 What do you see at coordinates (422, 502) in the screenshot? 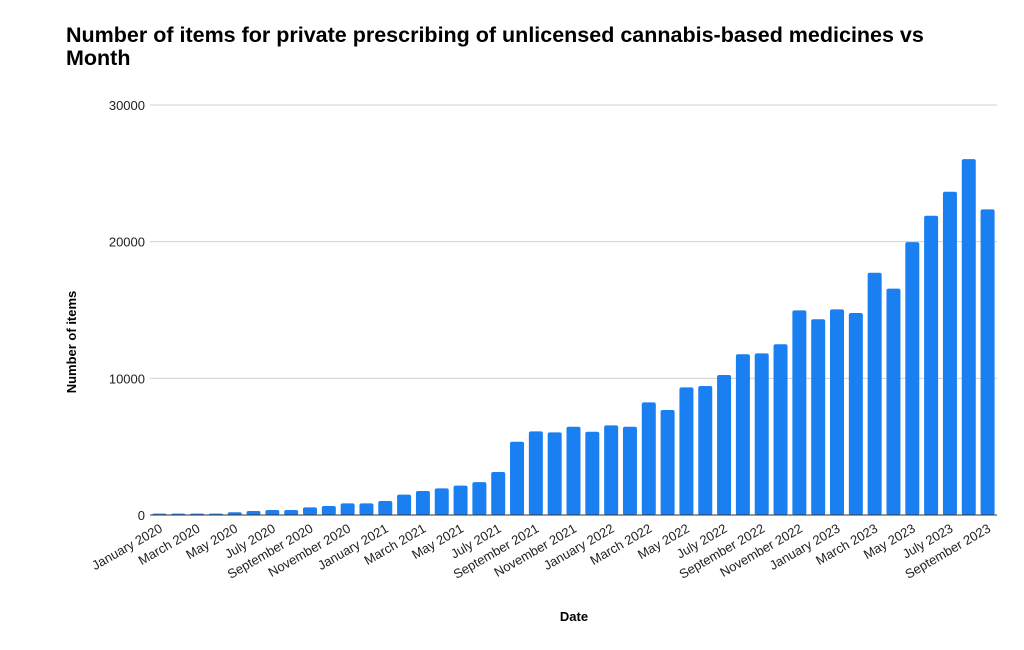
I see `bar-march-2021` at bounding box center [422, 502].